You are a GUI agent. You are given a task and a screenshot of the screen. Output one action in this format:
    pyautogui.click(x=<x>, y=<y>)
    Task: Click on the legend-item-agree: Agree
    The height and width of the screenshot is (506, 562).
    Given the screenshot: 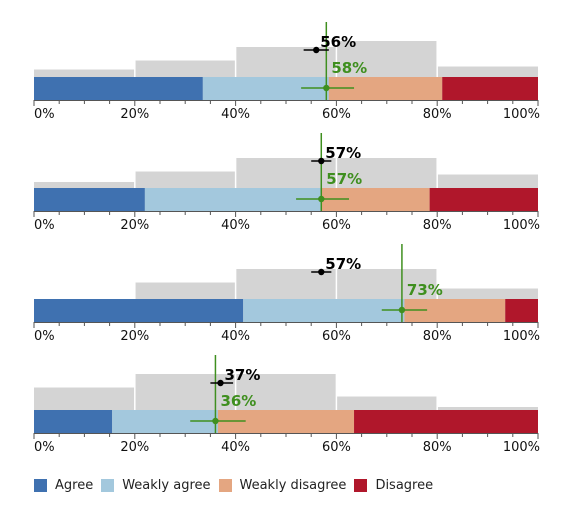 What is the action you would take?
    pyautogui.click(x=63, y=485)
    